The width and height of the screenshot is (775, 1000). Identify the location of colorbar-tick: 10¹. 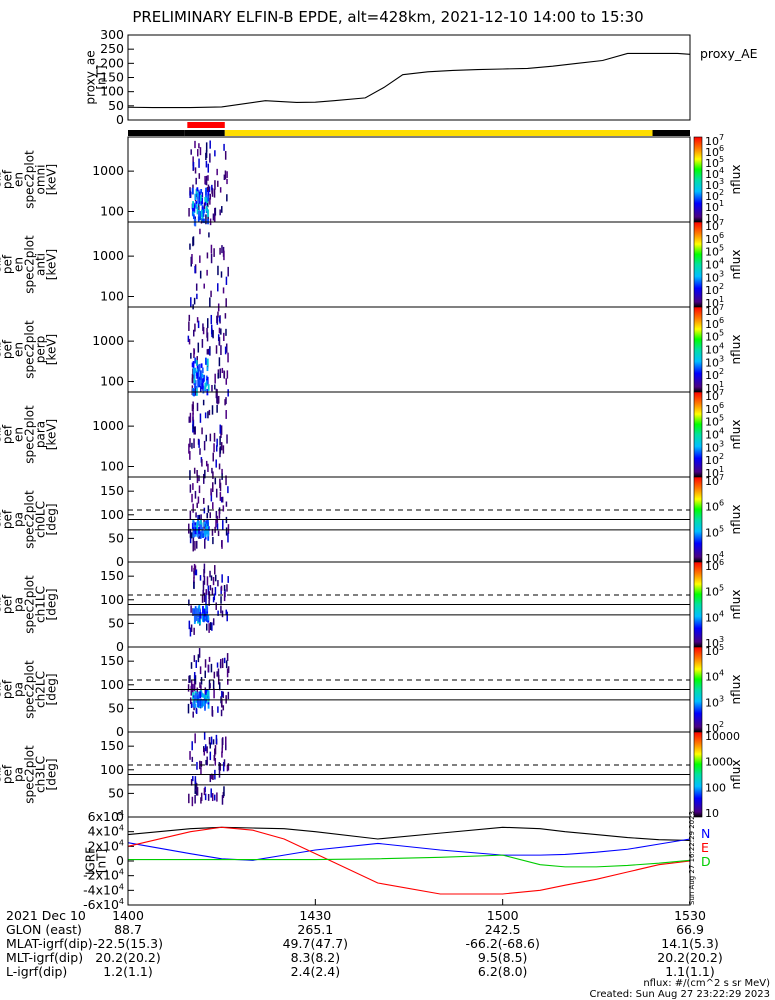
(714, 472).